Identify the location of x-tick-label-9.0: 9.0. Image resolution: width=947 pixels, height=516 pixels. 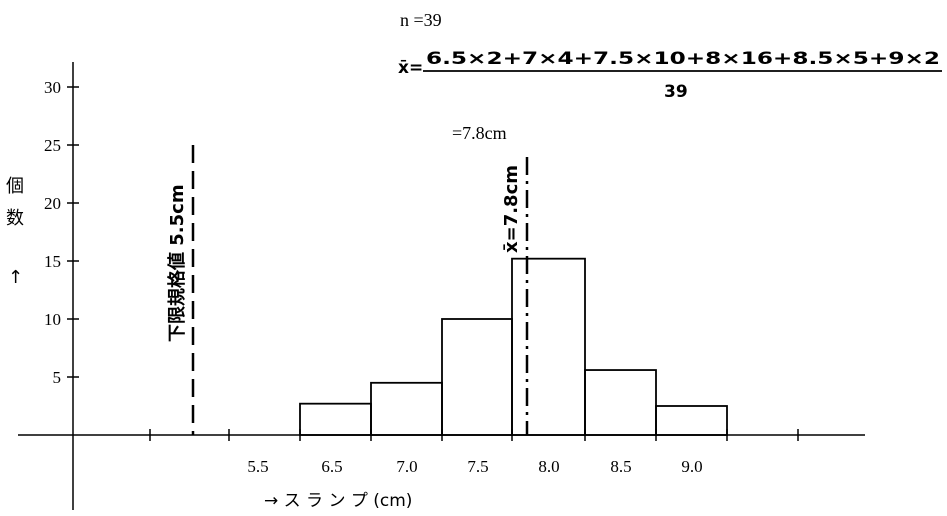
(691, 466).